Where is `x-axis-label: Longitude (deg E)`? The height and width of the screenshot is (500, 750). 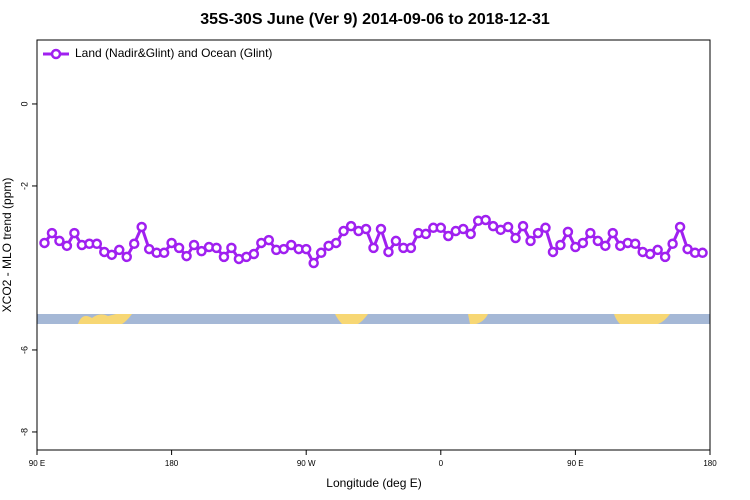 x-axis-label: Longitude (deg E) is located at coordinates (373, 483).